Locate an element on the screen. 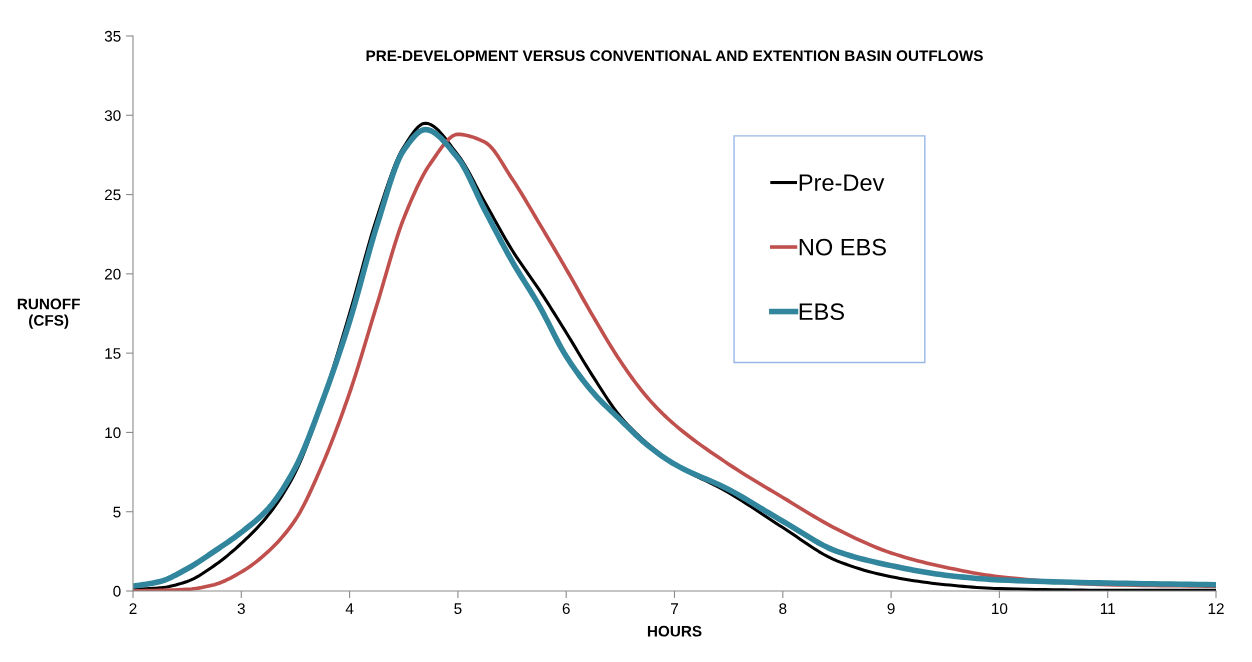 The image size is (1252, 662). y-axis-title: RUNOFF (CFS) is located at coordinates (48, 313).